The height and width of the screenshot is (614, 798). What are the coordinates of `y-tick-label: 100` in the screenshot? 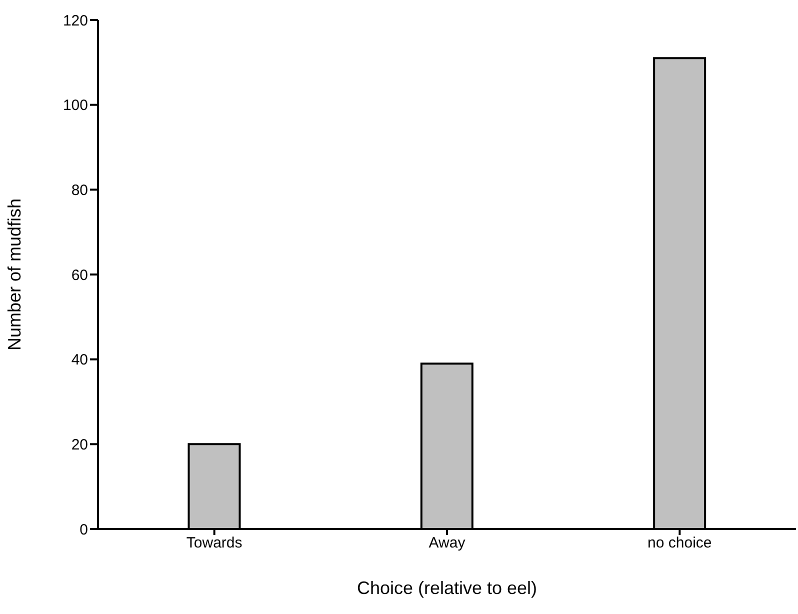 It's located at (75, 105).